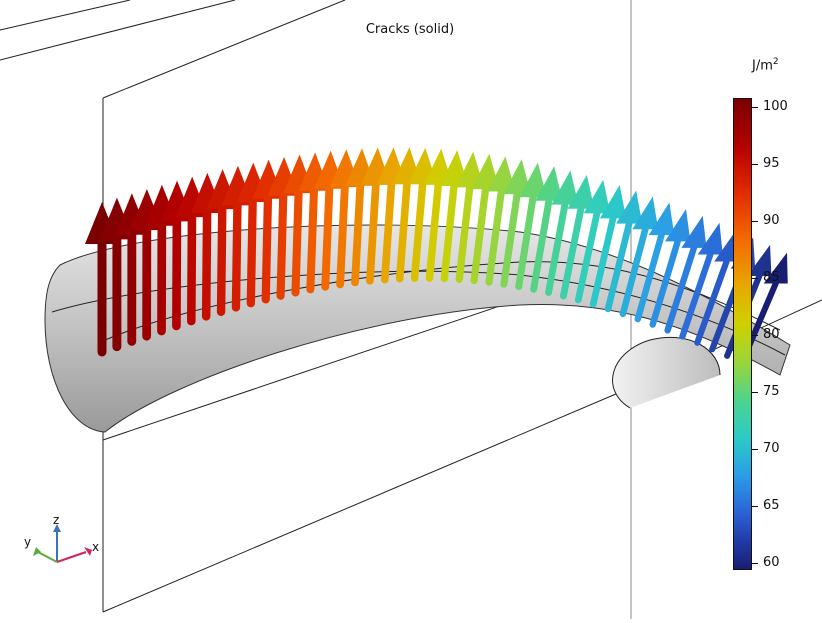 The height and width of the screenshot is (623, 822). I want to click on triad-y-label: y, so click(27, 542).